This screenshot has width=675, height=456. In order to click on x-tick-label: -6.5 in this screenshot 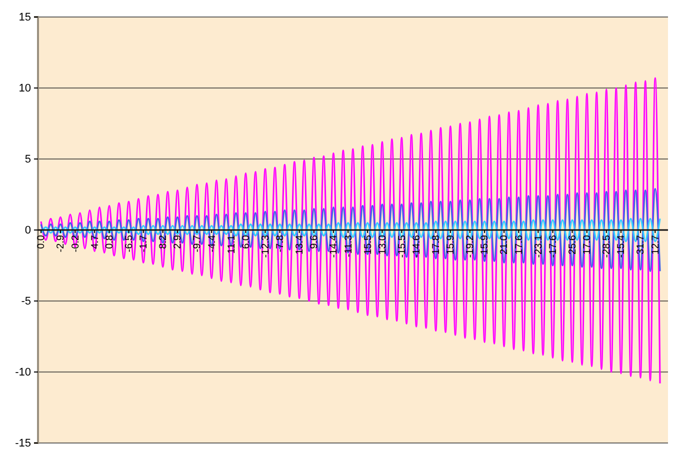, I will do `click(129, 243)`.